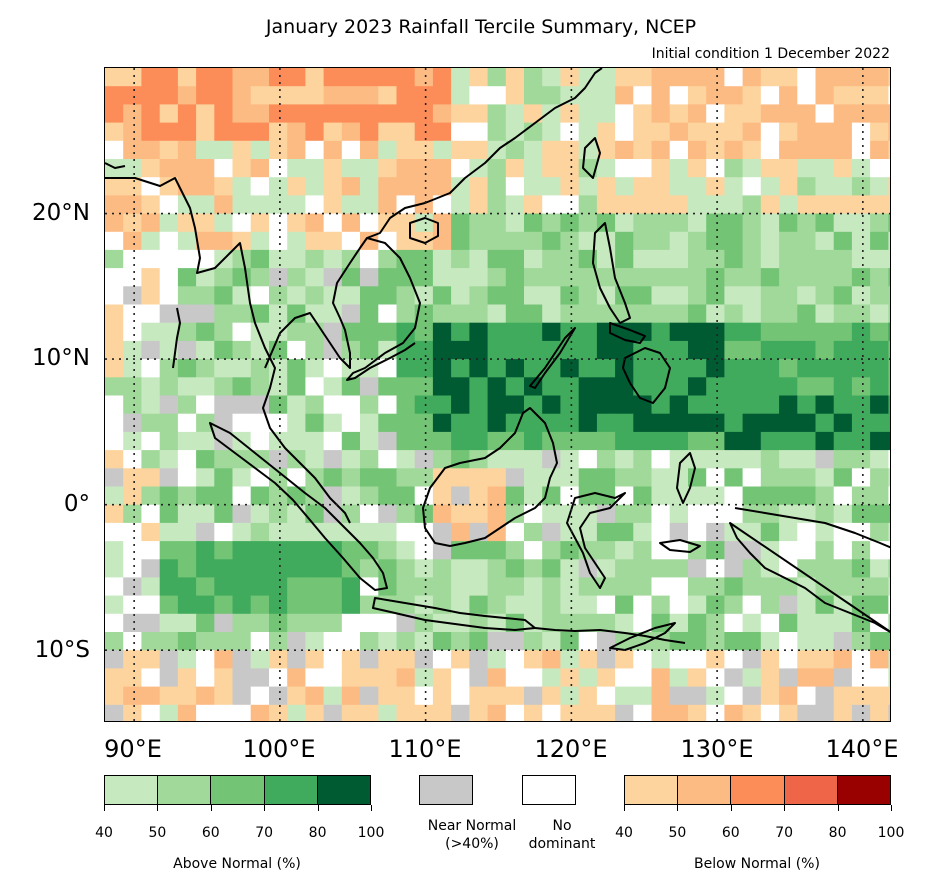 The width and height of the screenshot is (926, 893). Describe the element at coordinates (238, 790) in the screenshot. I see `cbar-above-segment` at that location.